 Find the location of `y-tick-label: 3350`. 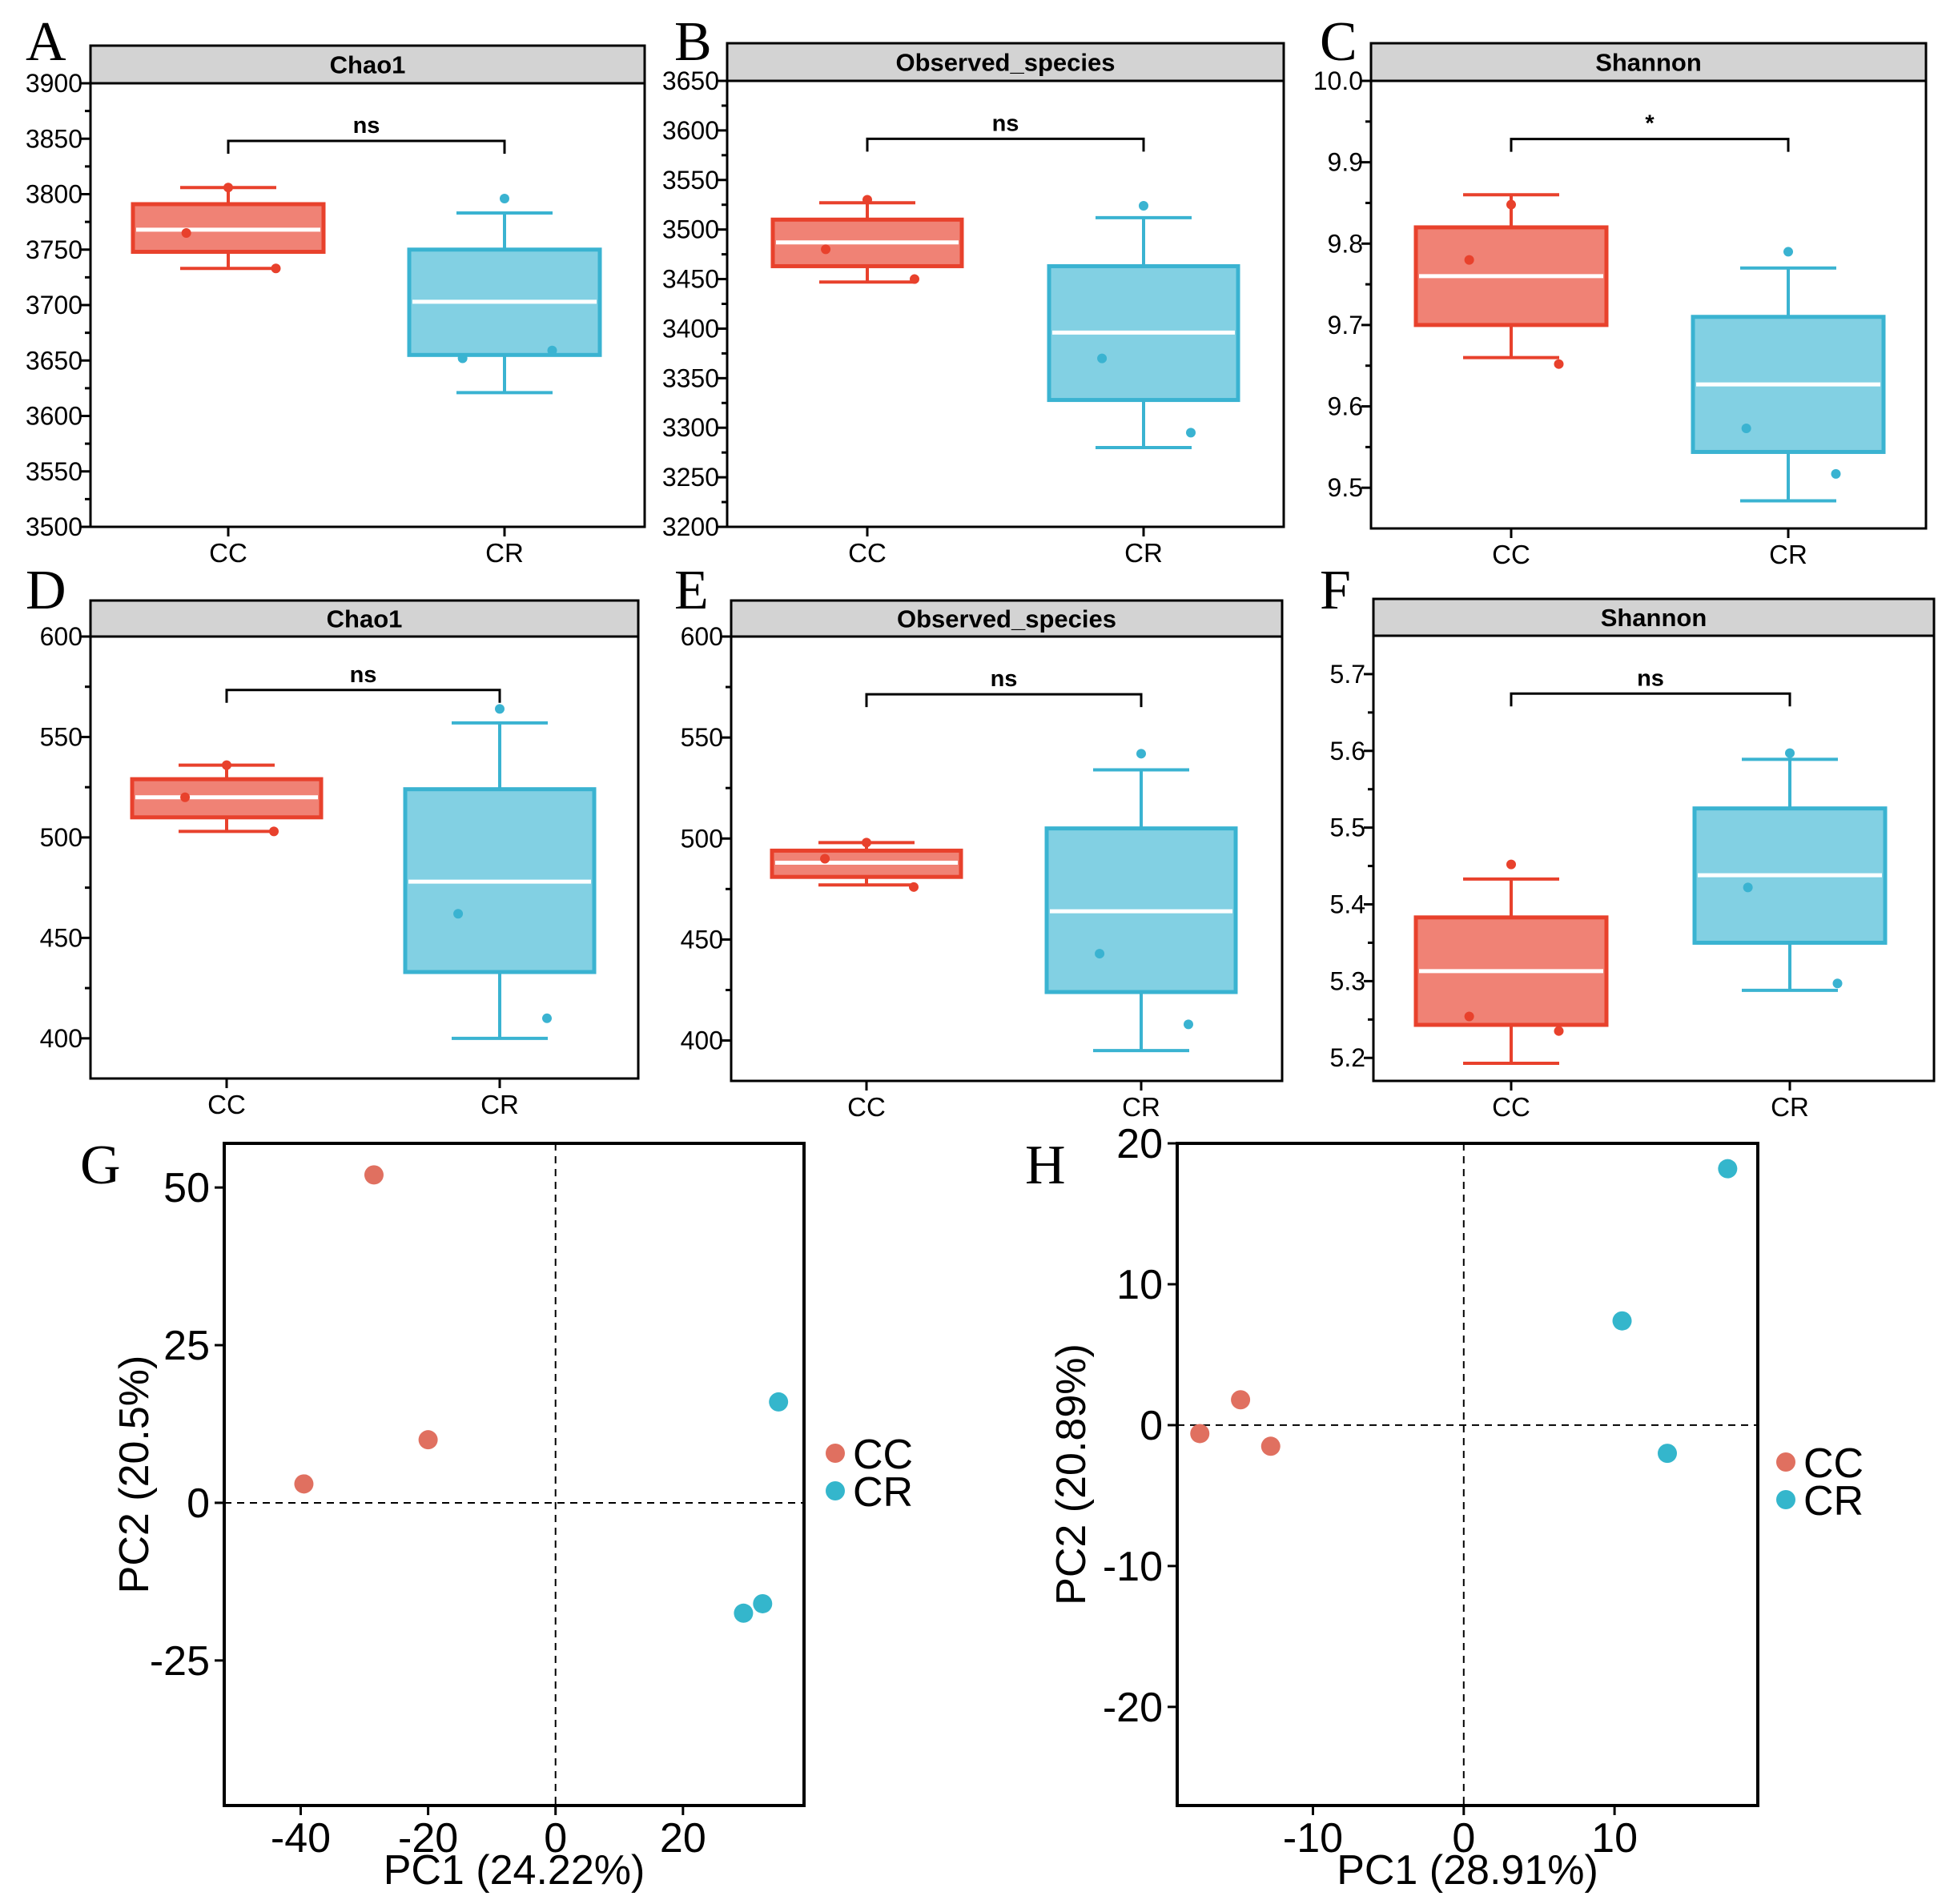

y-tick-label: 3350 is located at coordinates (690, 378).